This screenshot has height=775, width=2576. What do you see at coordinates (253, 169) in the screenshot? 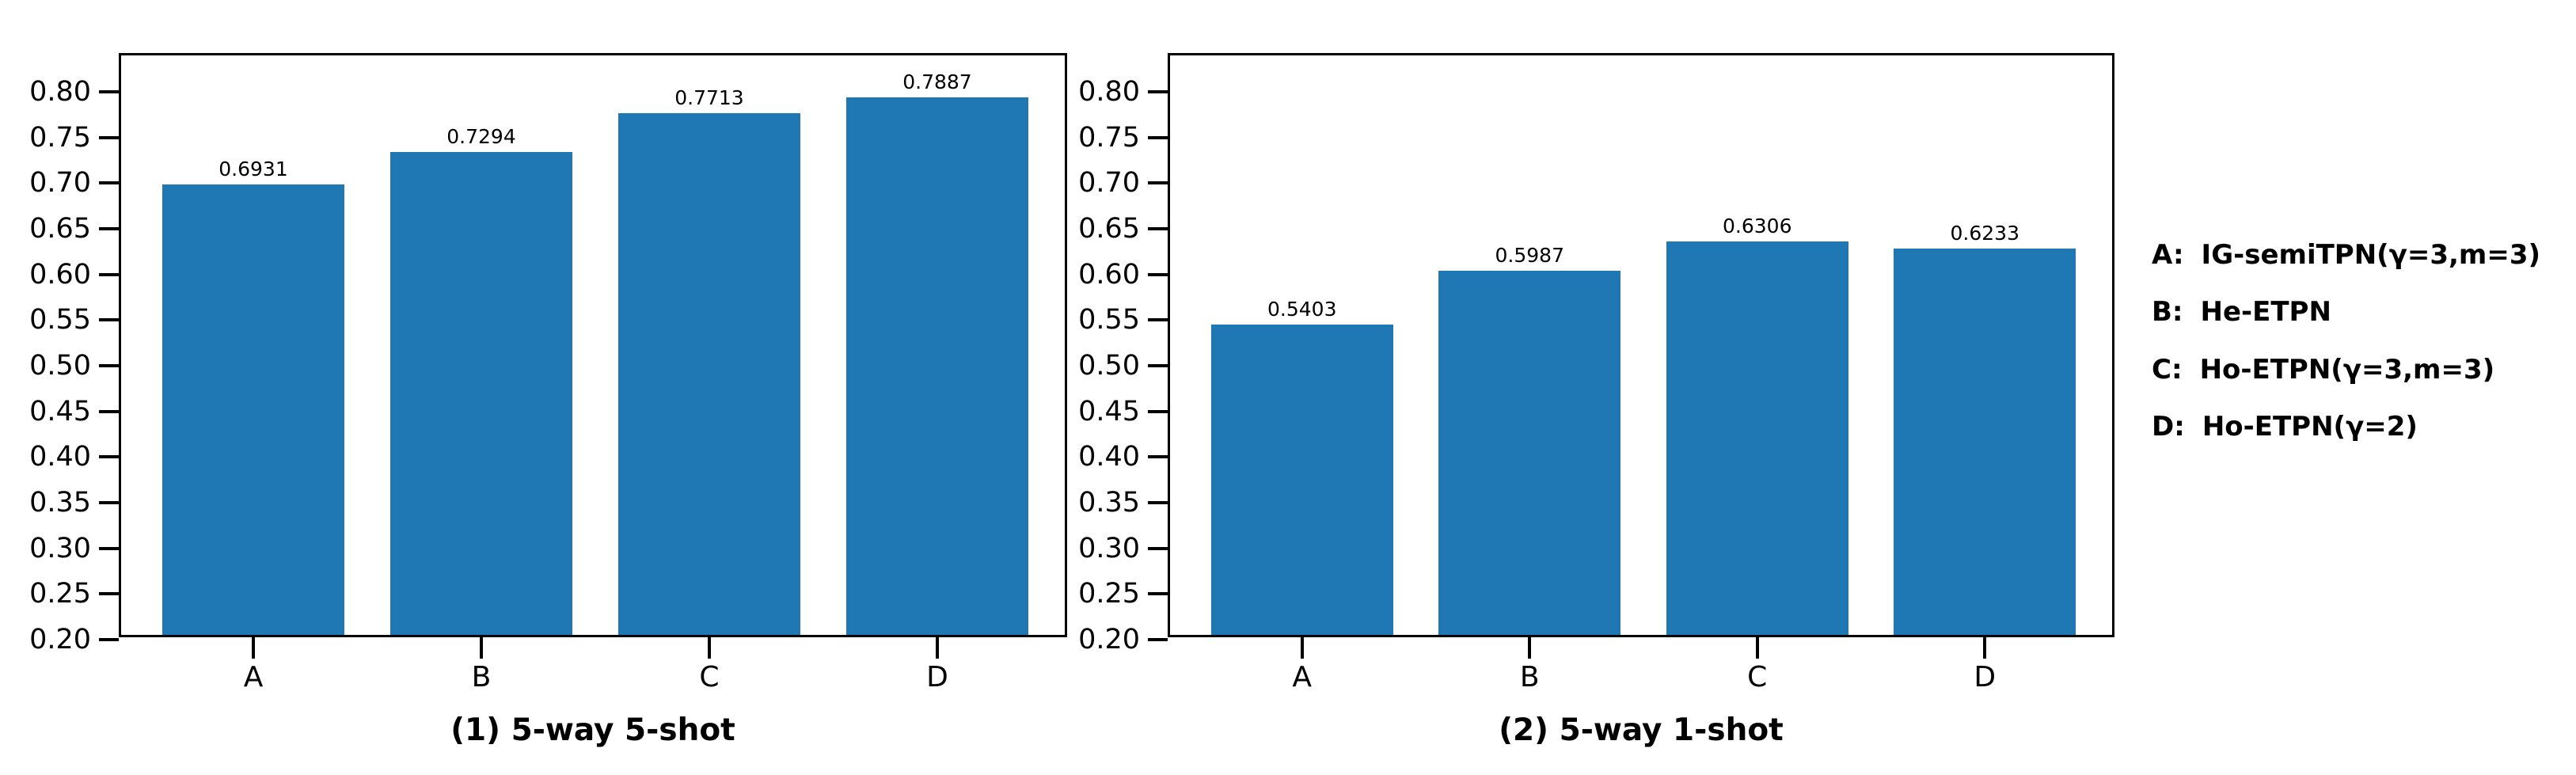
I see `bar-value-label: 0.6931` at bounding box center [253, 169].